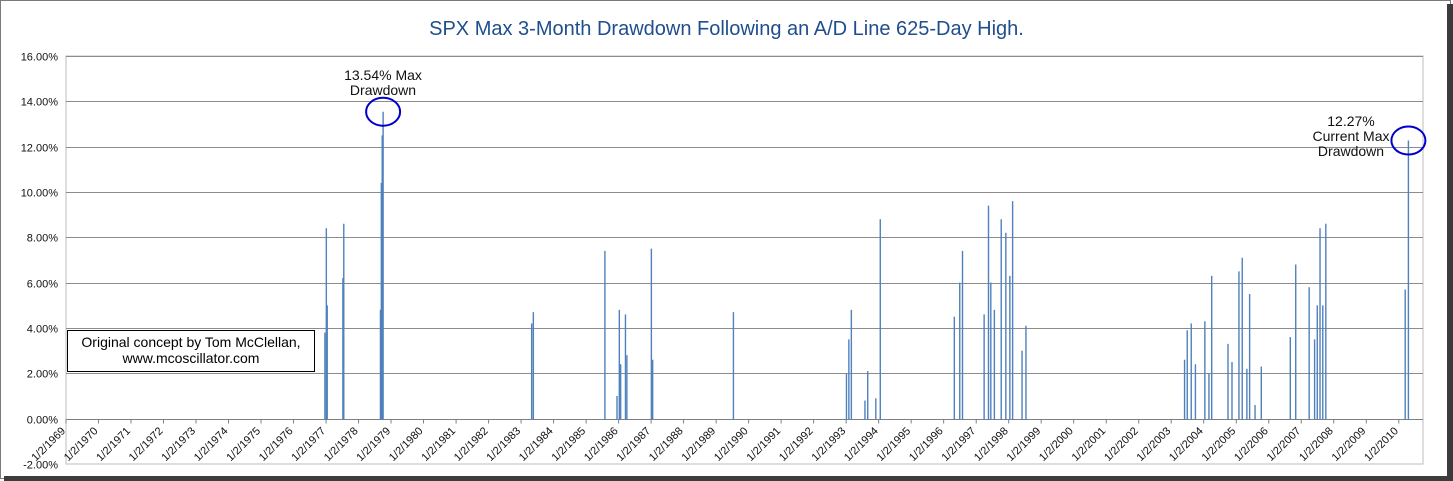 Image resolution: width=1453 pixels, height=481 pixels. What do you see at coordinates (601, 444) in the screenshot?
I see `x-tick-label: 1/2/1986` at bounding box center [601, 444].